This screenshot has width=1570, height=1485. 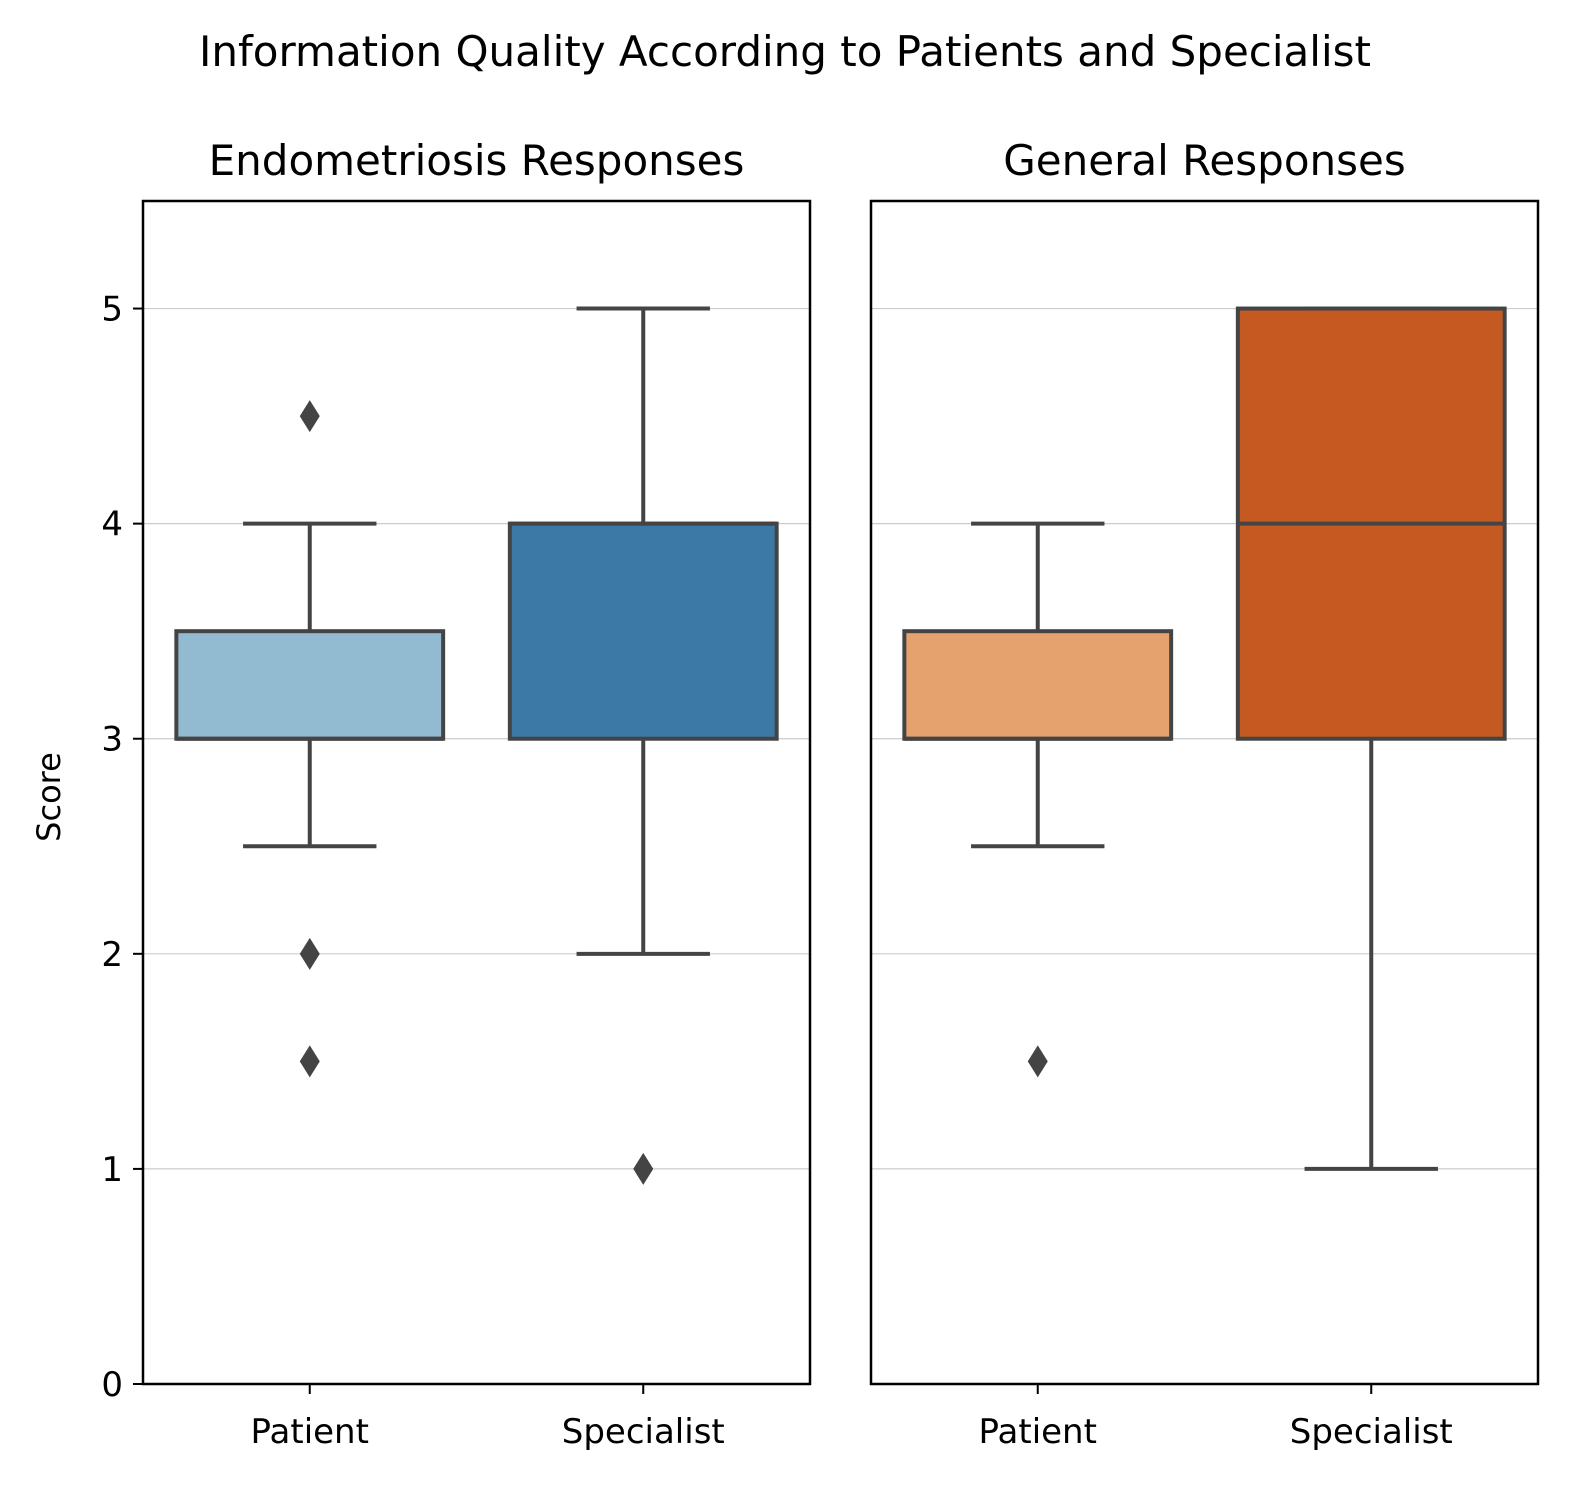 I want to click on y-tick-label: 1, so click(x=112, y=1170).